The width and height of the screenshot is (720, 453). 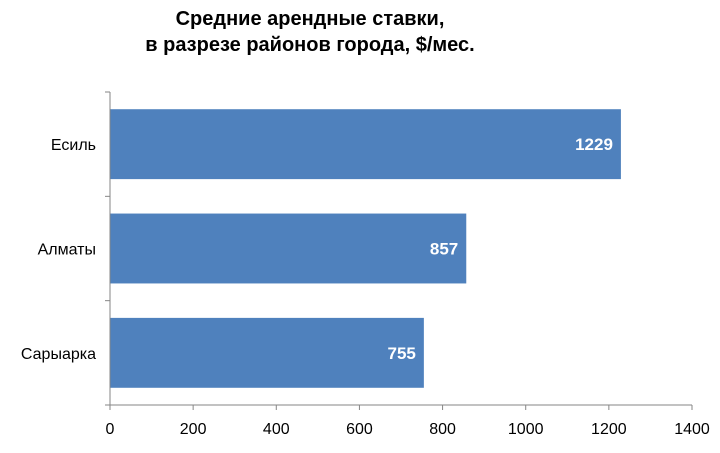 I want to click on data-label: 755, so click(x=401, y=353).